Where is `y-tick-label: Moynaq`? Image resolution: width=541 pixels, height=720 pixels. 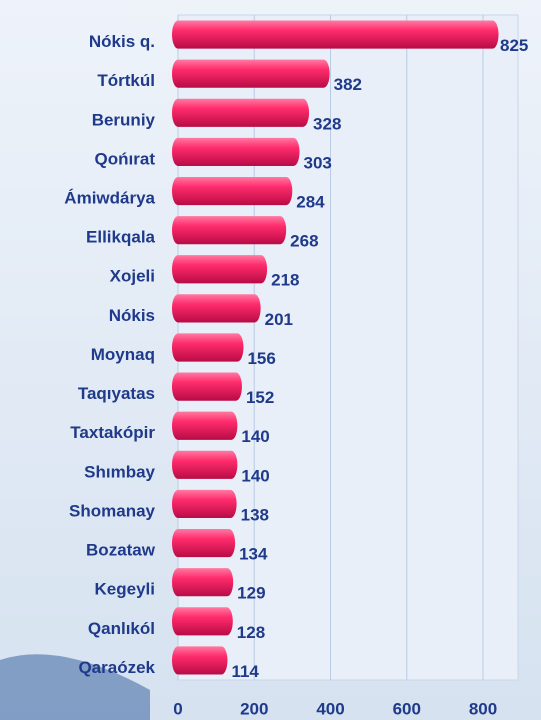
y-tick-label: Moynaq is located at coordinates (123, 354).